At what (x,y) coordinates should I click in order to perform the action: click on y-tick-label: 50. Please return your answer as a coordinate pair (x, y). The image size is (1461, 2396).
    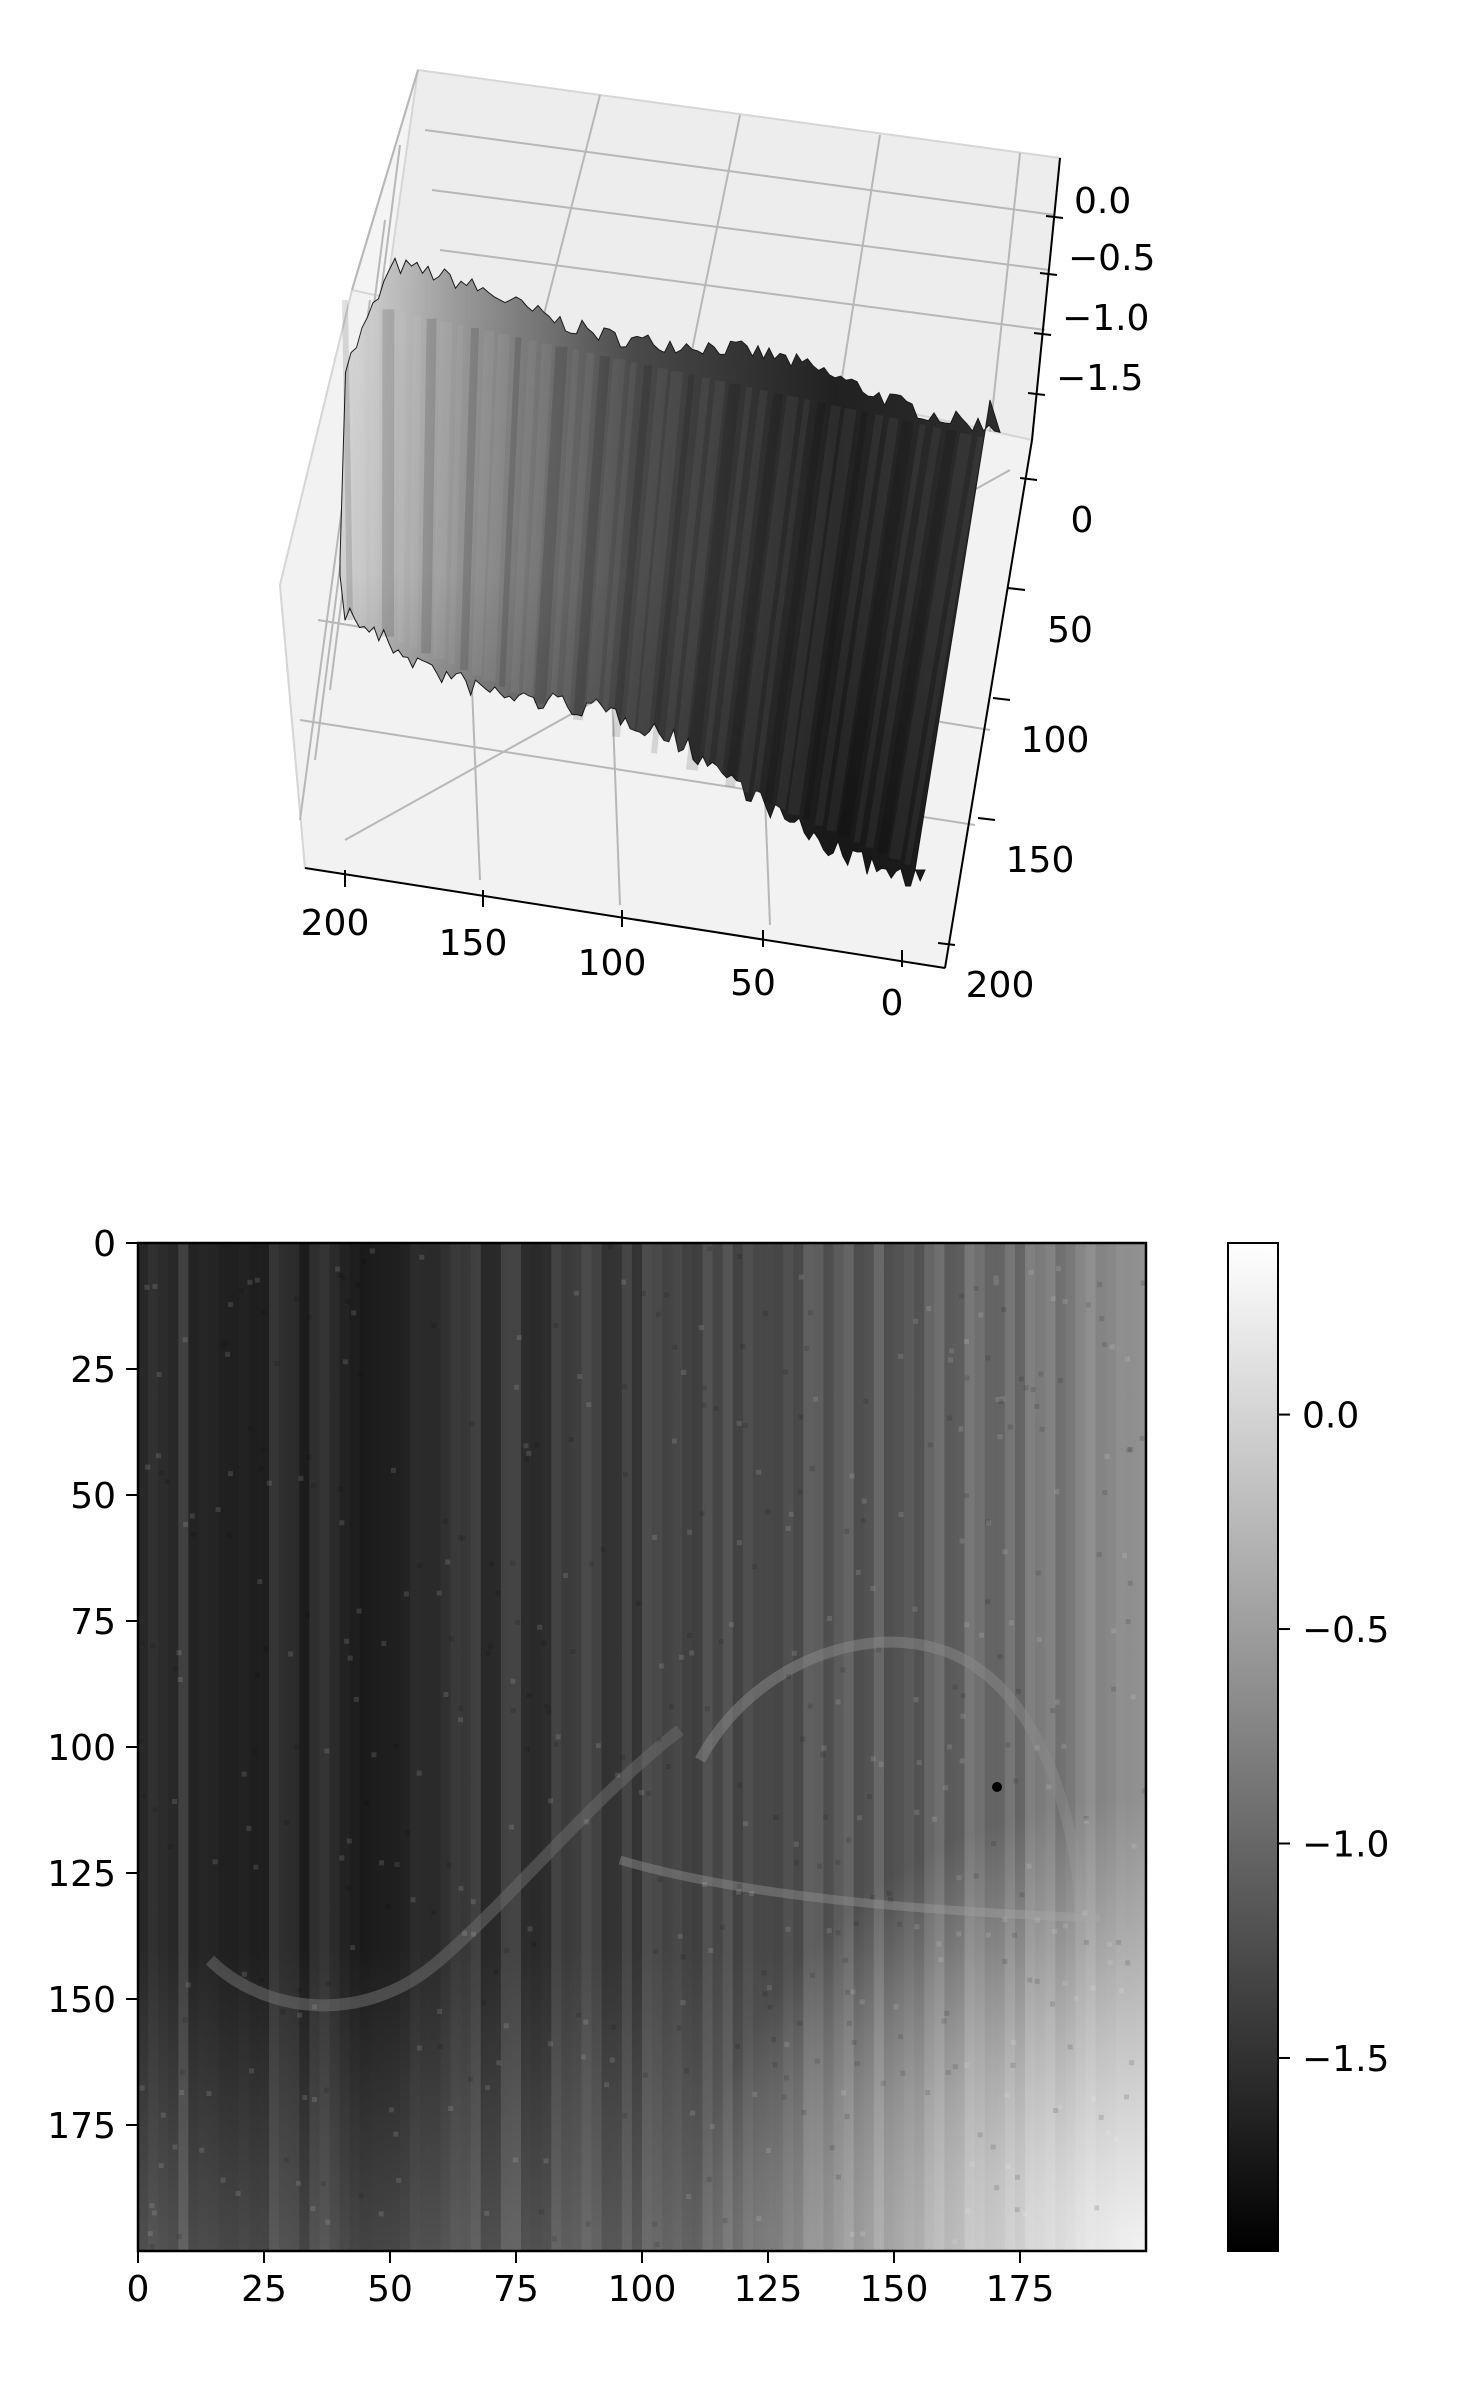
    Looking at the image, I should click on (1070, 630).